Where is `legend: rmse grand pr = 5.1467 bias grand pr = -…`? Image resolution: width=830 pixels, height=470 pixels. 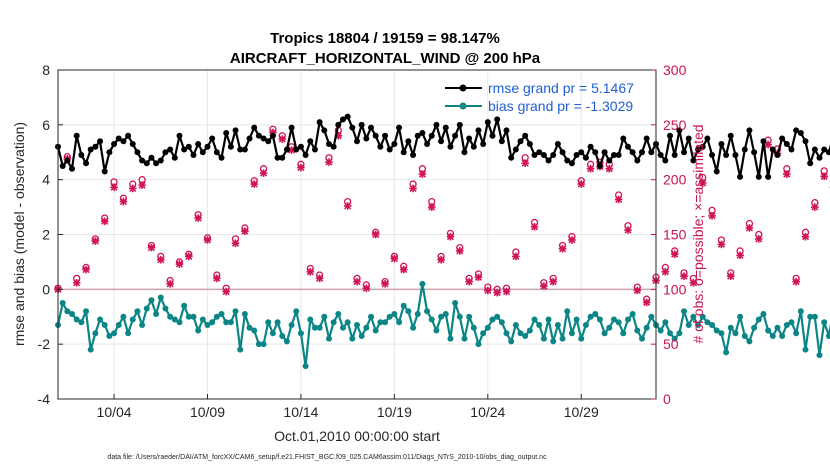 legend: rmse grand pr = 5.1467 bias grand pr = -… is located at coordinates (539, 97).